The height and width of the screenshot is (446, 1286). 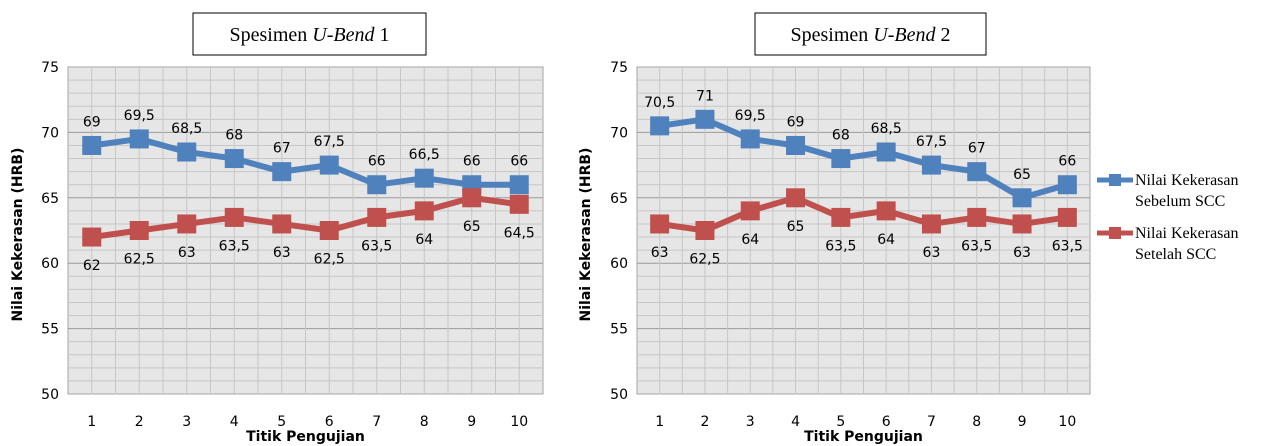 I want to click on data-label: 66,5, so click(x=424, y=155).